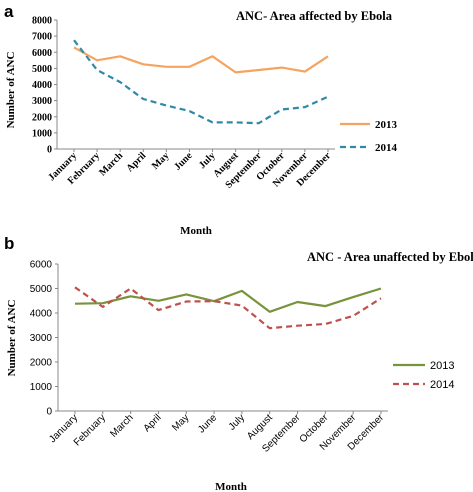  Describe the element at coordinates (369, 136) in the screenshot. I see `panel-a-legend: 2013 2014` at that location.